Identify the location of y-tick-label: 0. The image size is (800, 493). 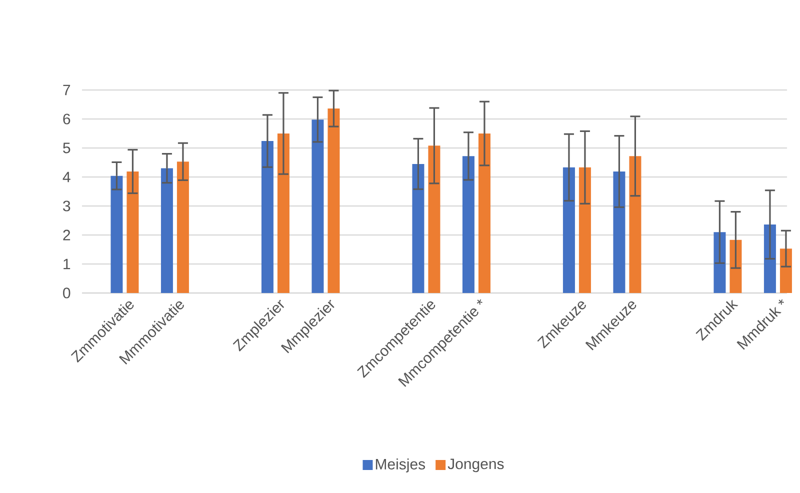
(66, 293).